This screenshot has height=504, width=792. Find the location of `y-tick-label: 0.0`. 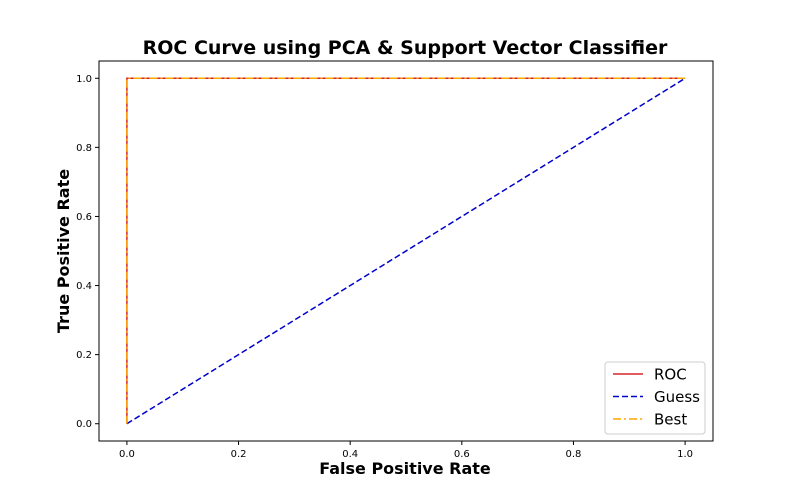

y-tick-label: 0.0 is located at coordinates (84, 424).